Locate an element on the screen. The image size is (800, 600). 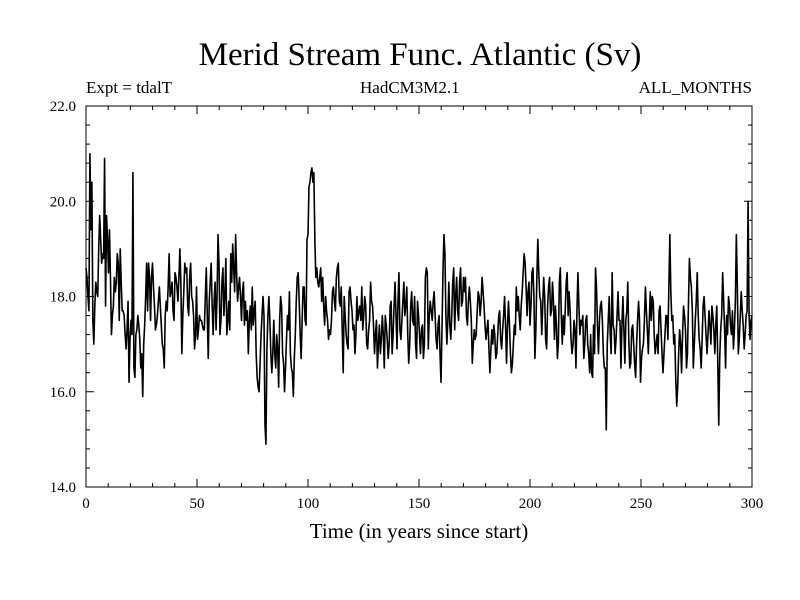
x-tick-label: 150 is located at coordinates (419, 504).